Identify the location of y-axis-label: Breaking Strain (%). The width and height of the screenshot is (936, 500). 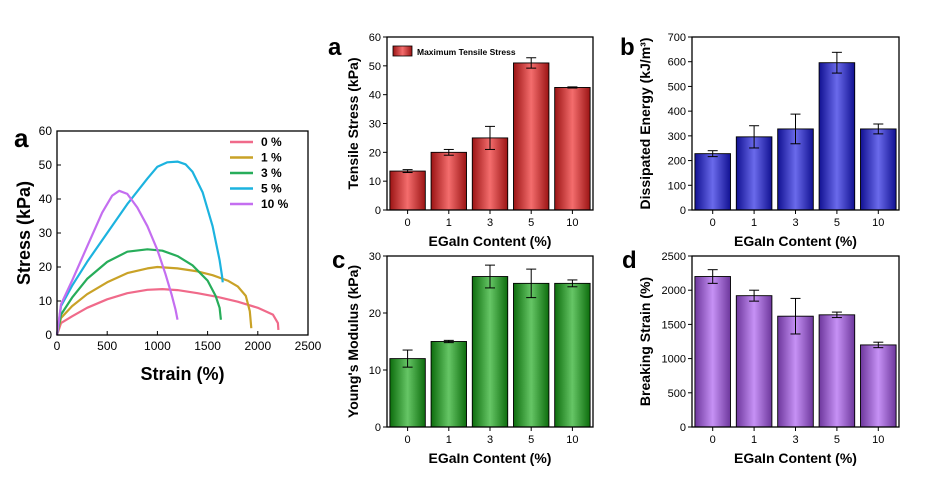
(645, 341).